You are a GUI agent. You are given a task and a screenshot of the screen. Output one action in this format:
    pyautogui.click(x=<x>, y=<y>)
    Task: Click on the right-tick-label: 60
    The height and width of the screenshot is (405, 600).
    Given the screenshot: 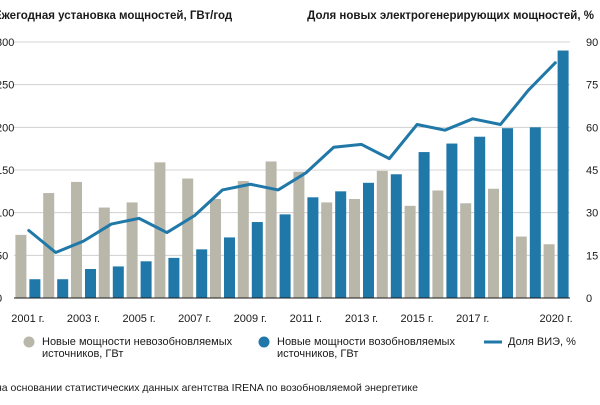 What is the action you would take?
    pyautogui.click(x=592, y=128)
    